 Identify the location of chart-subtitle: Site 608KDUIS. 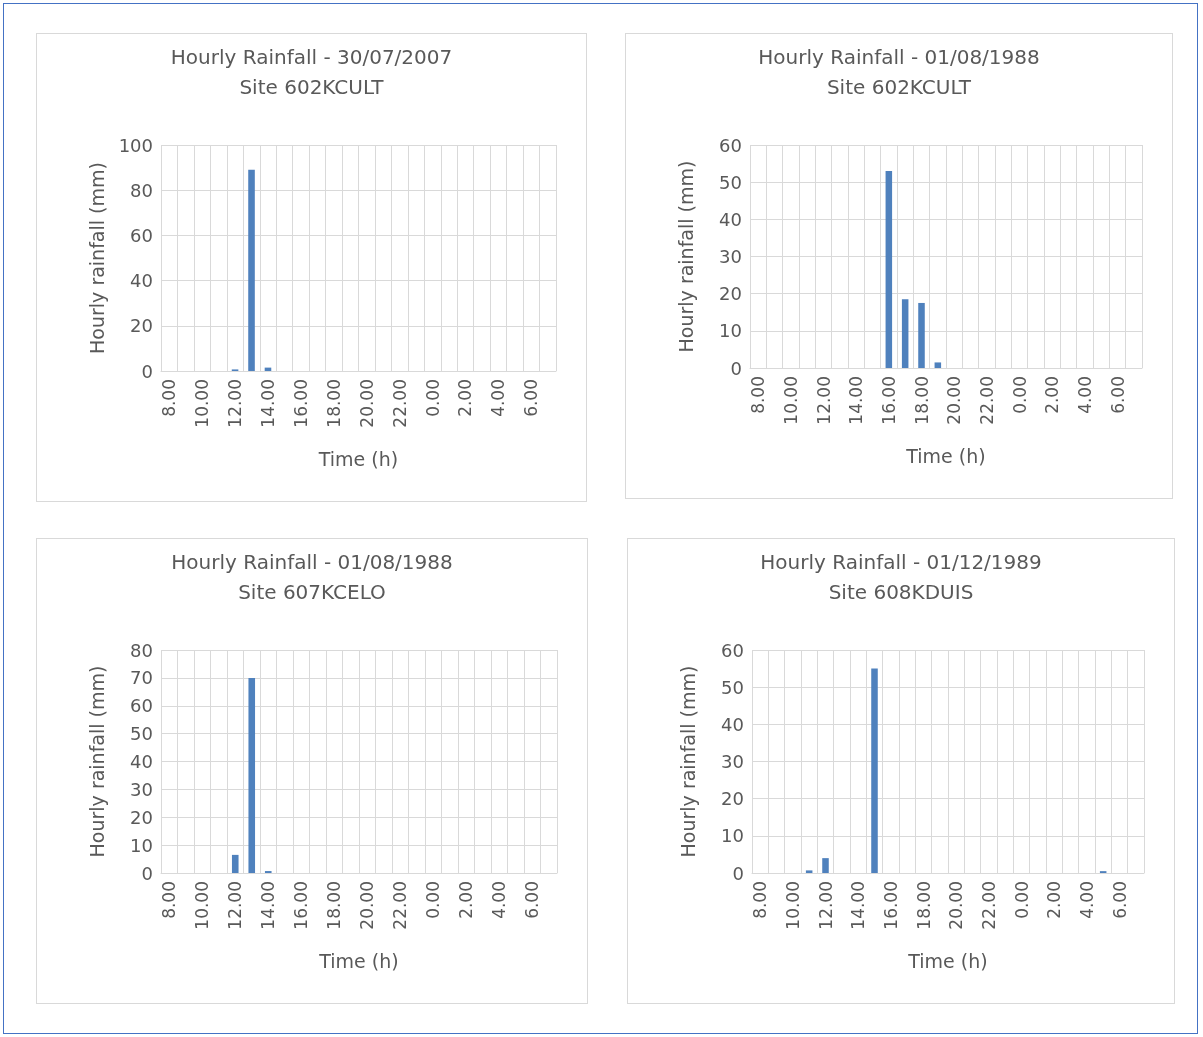
(901, 592).